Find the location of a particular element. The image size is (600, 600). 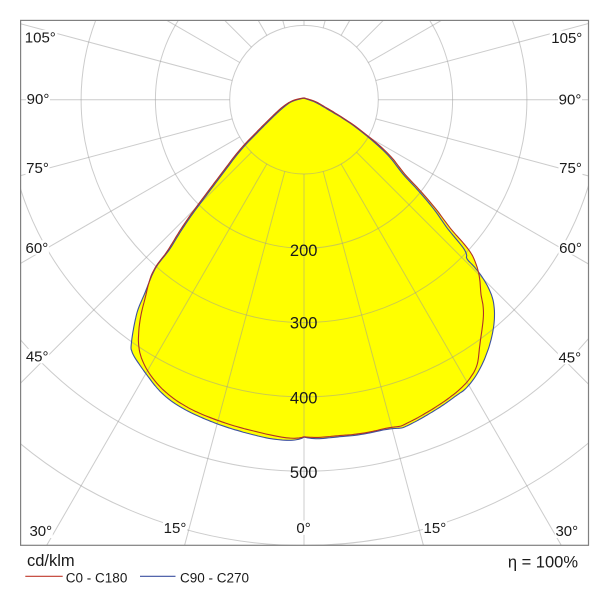

svg-text: 300 is located at coordinates (304, 324).